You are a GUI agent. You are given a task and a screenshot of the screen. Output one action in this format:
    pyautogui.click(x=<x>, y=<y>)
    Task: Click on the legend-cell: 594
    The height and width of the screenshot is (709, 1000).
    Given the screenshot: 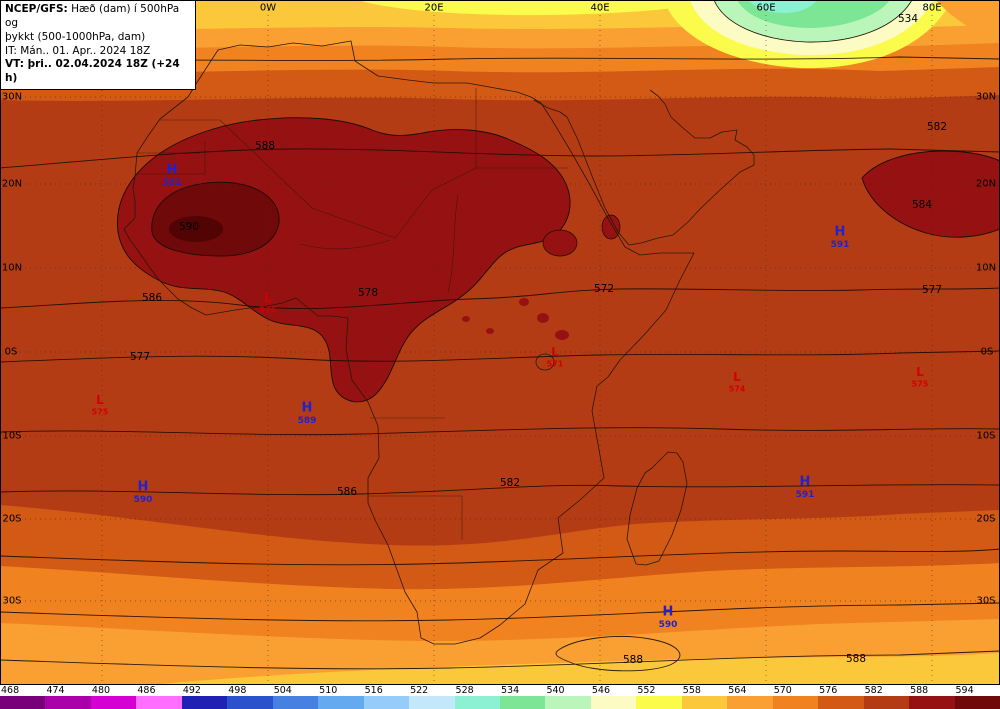 What is the action you would take?
    pyautogui.click(x=977, y=697)
    